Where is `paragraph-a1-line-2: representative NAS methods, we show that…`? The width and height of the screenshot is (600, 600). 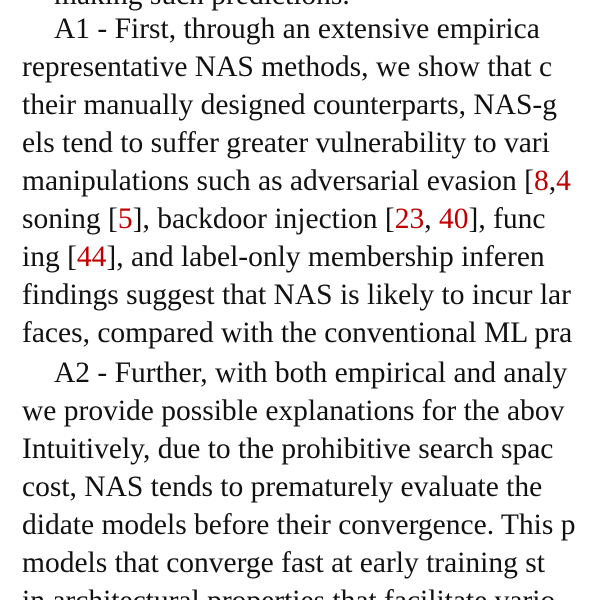 paragraph-a1-line-2: representative NAS methods, we show that… is located at coordinates (287, 67).